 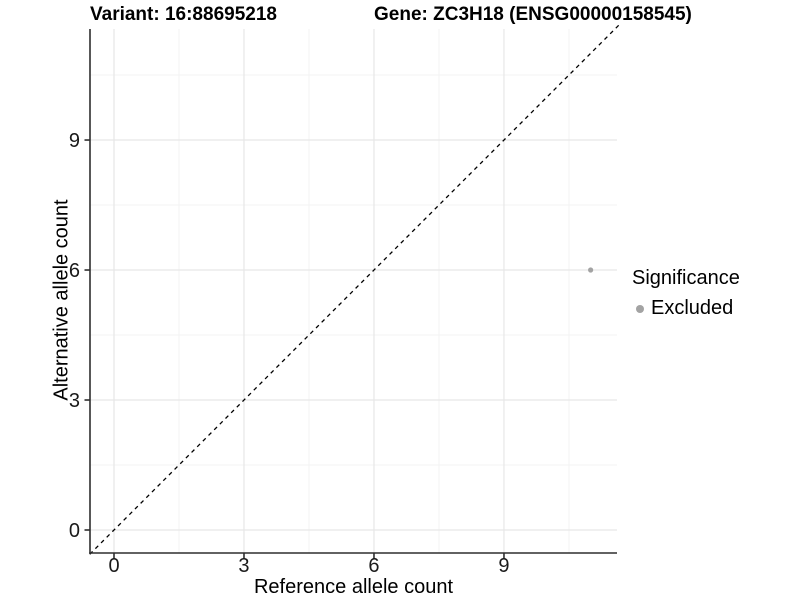 I want to click on gene-title: Gene: ZC3H18 (ENSG00000158545), so click(x=533, y=14).